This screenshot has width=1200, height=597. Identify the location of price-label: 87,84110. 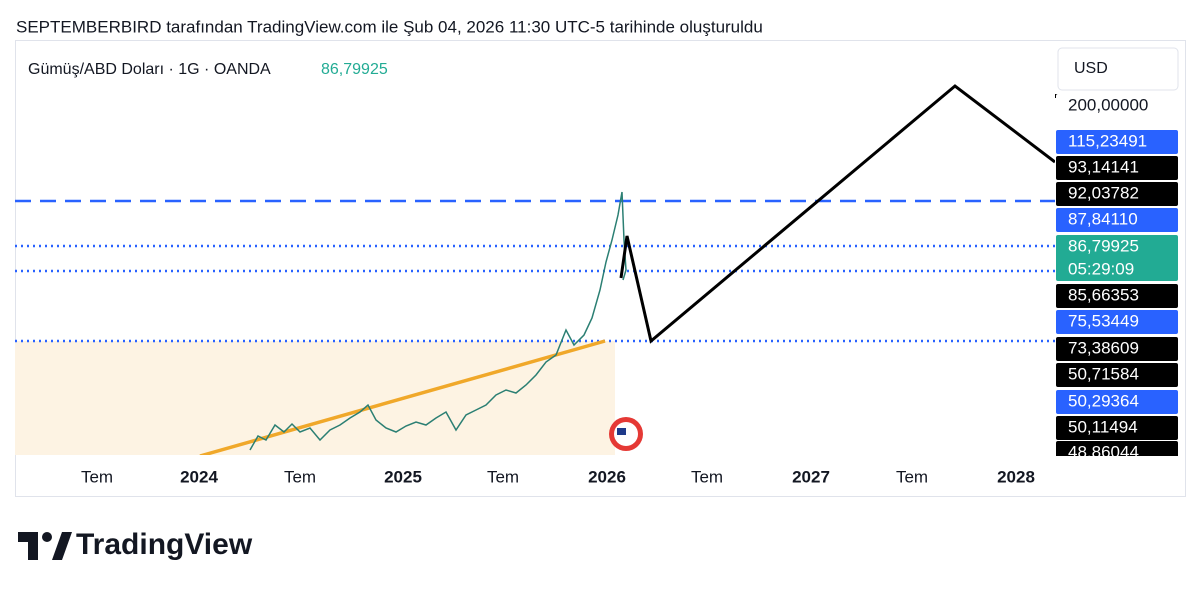
(1103, 218).